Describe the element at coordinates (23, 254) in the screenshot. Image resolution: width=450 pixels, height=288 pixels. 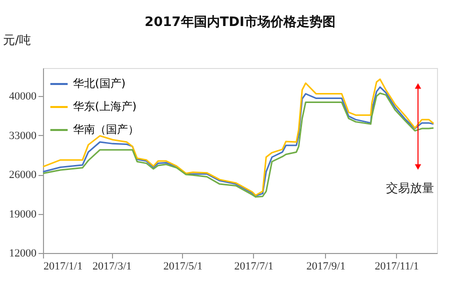
I see `y-tick-label: 12000` at that location.